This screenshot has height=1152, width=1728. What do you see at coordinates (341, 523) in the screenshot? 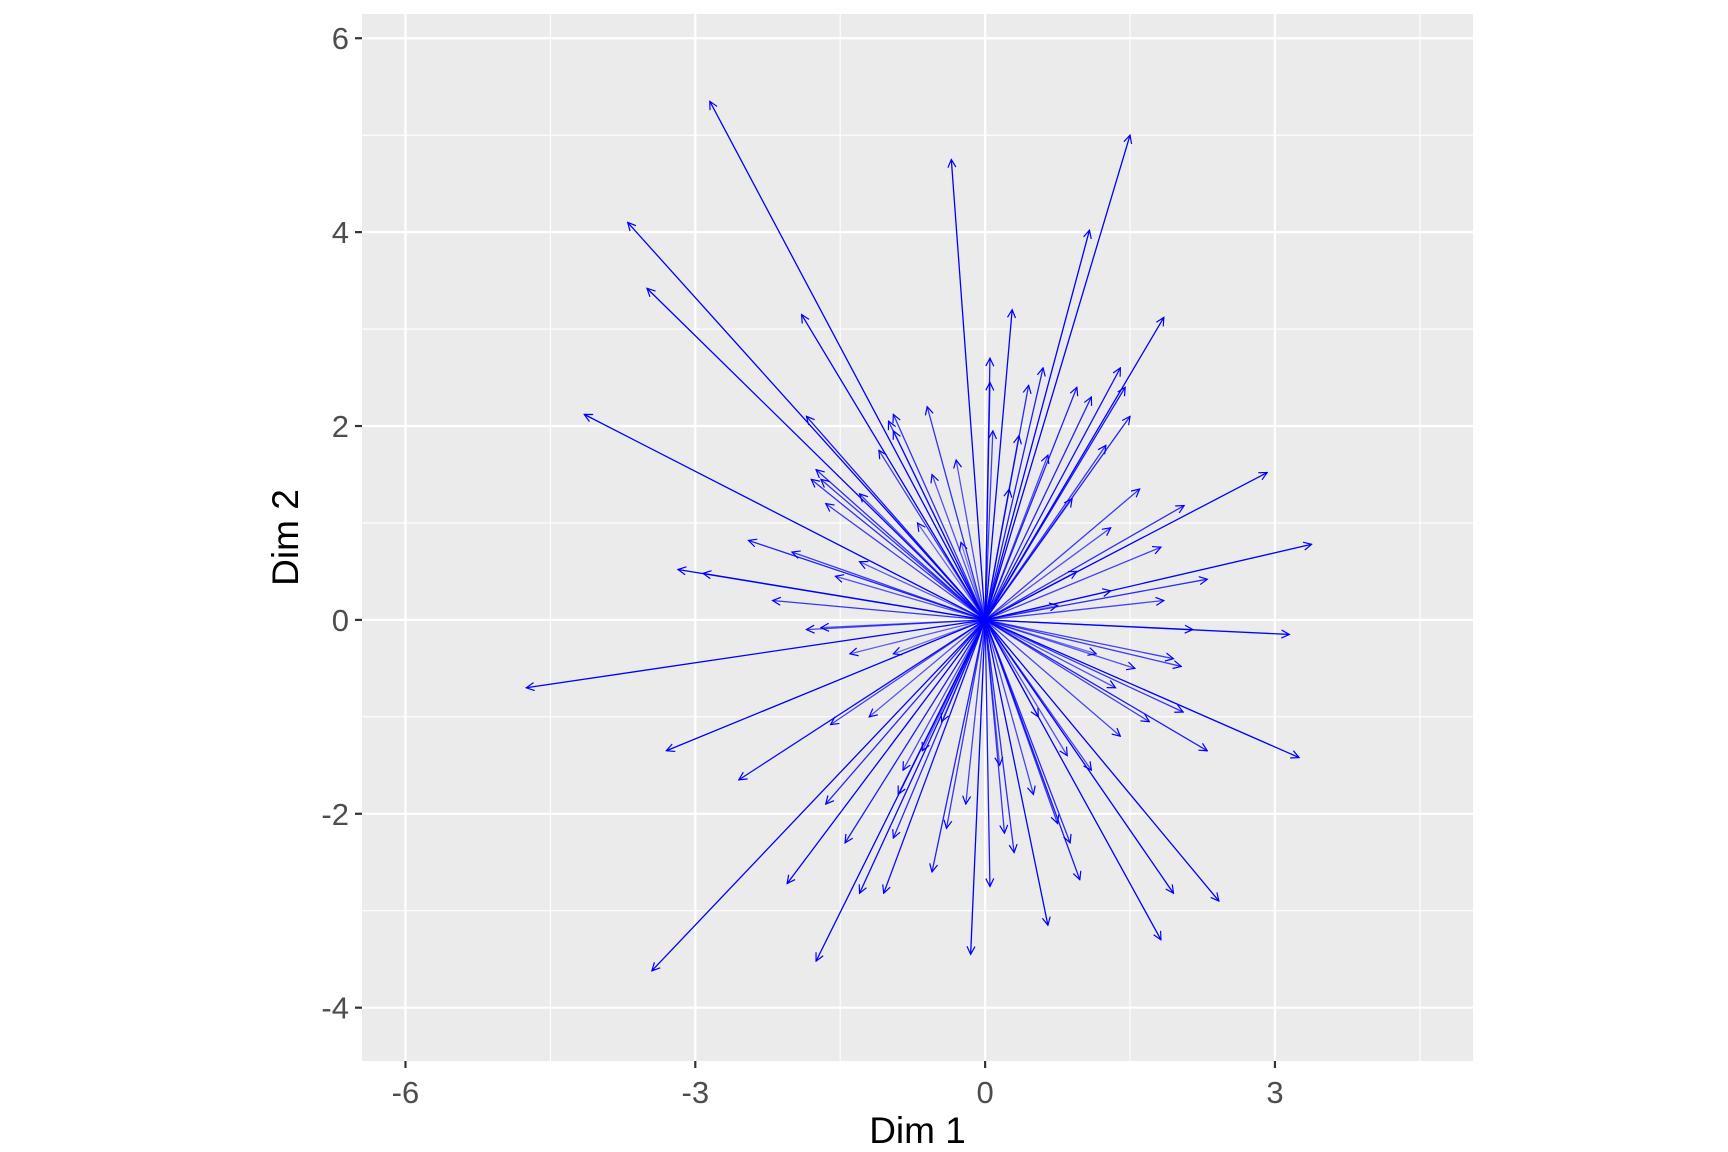
I see `y-axis: -4 -2 0 2 4 6` at bounding box center [341, 523].